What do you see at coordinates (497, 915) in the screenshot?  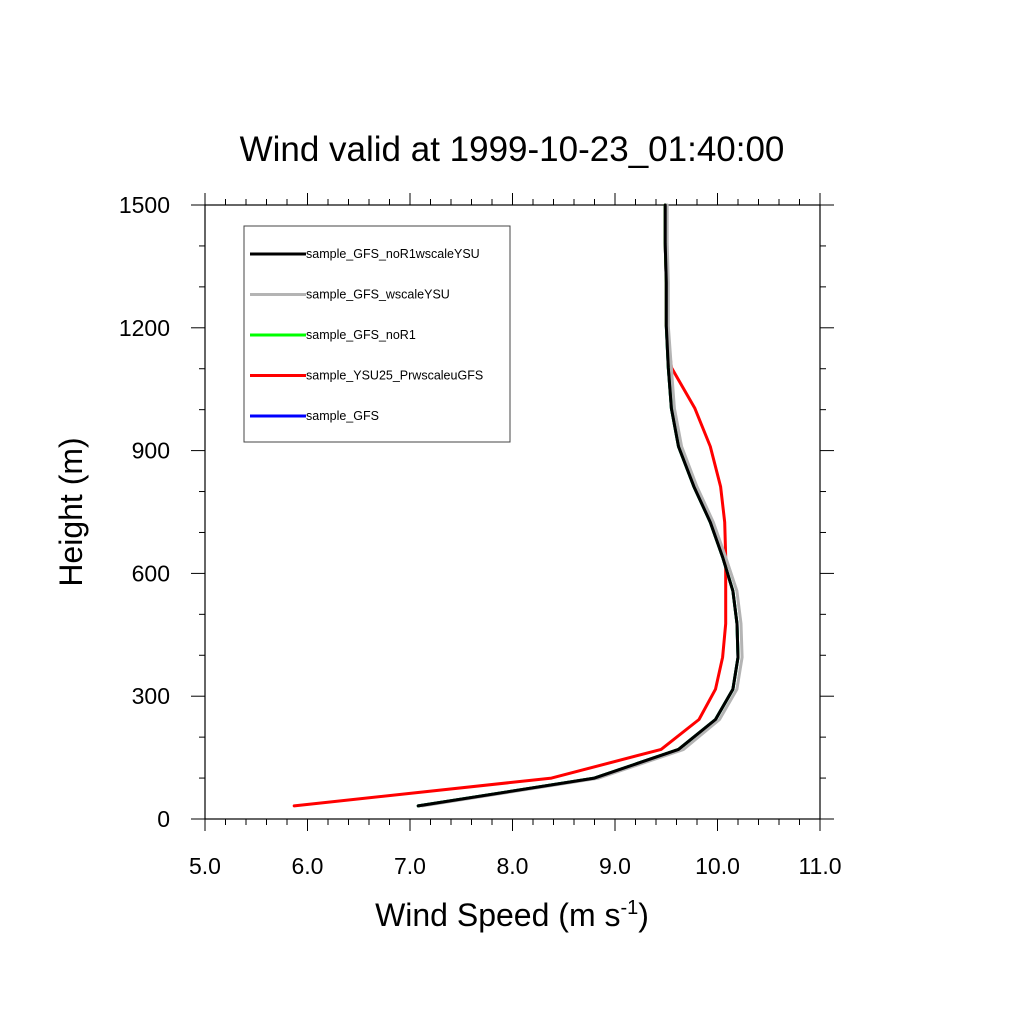 I see `x-axis-label-main: Wind Speed (m s` at bounding box center [497, 915].